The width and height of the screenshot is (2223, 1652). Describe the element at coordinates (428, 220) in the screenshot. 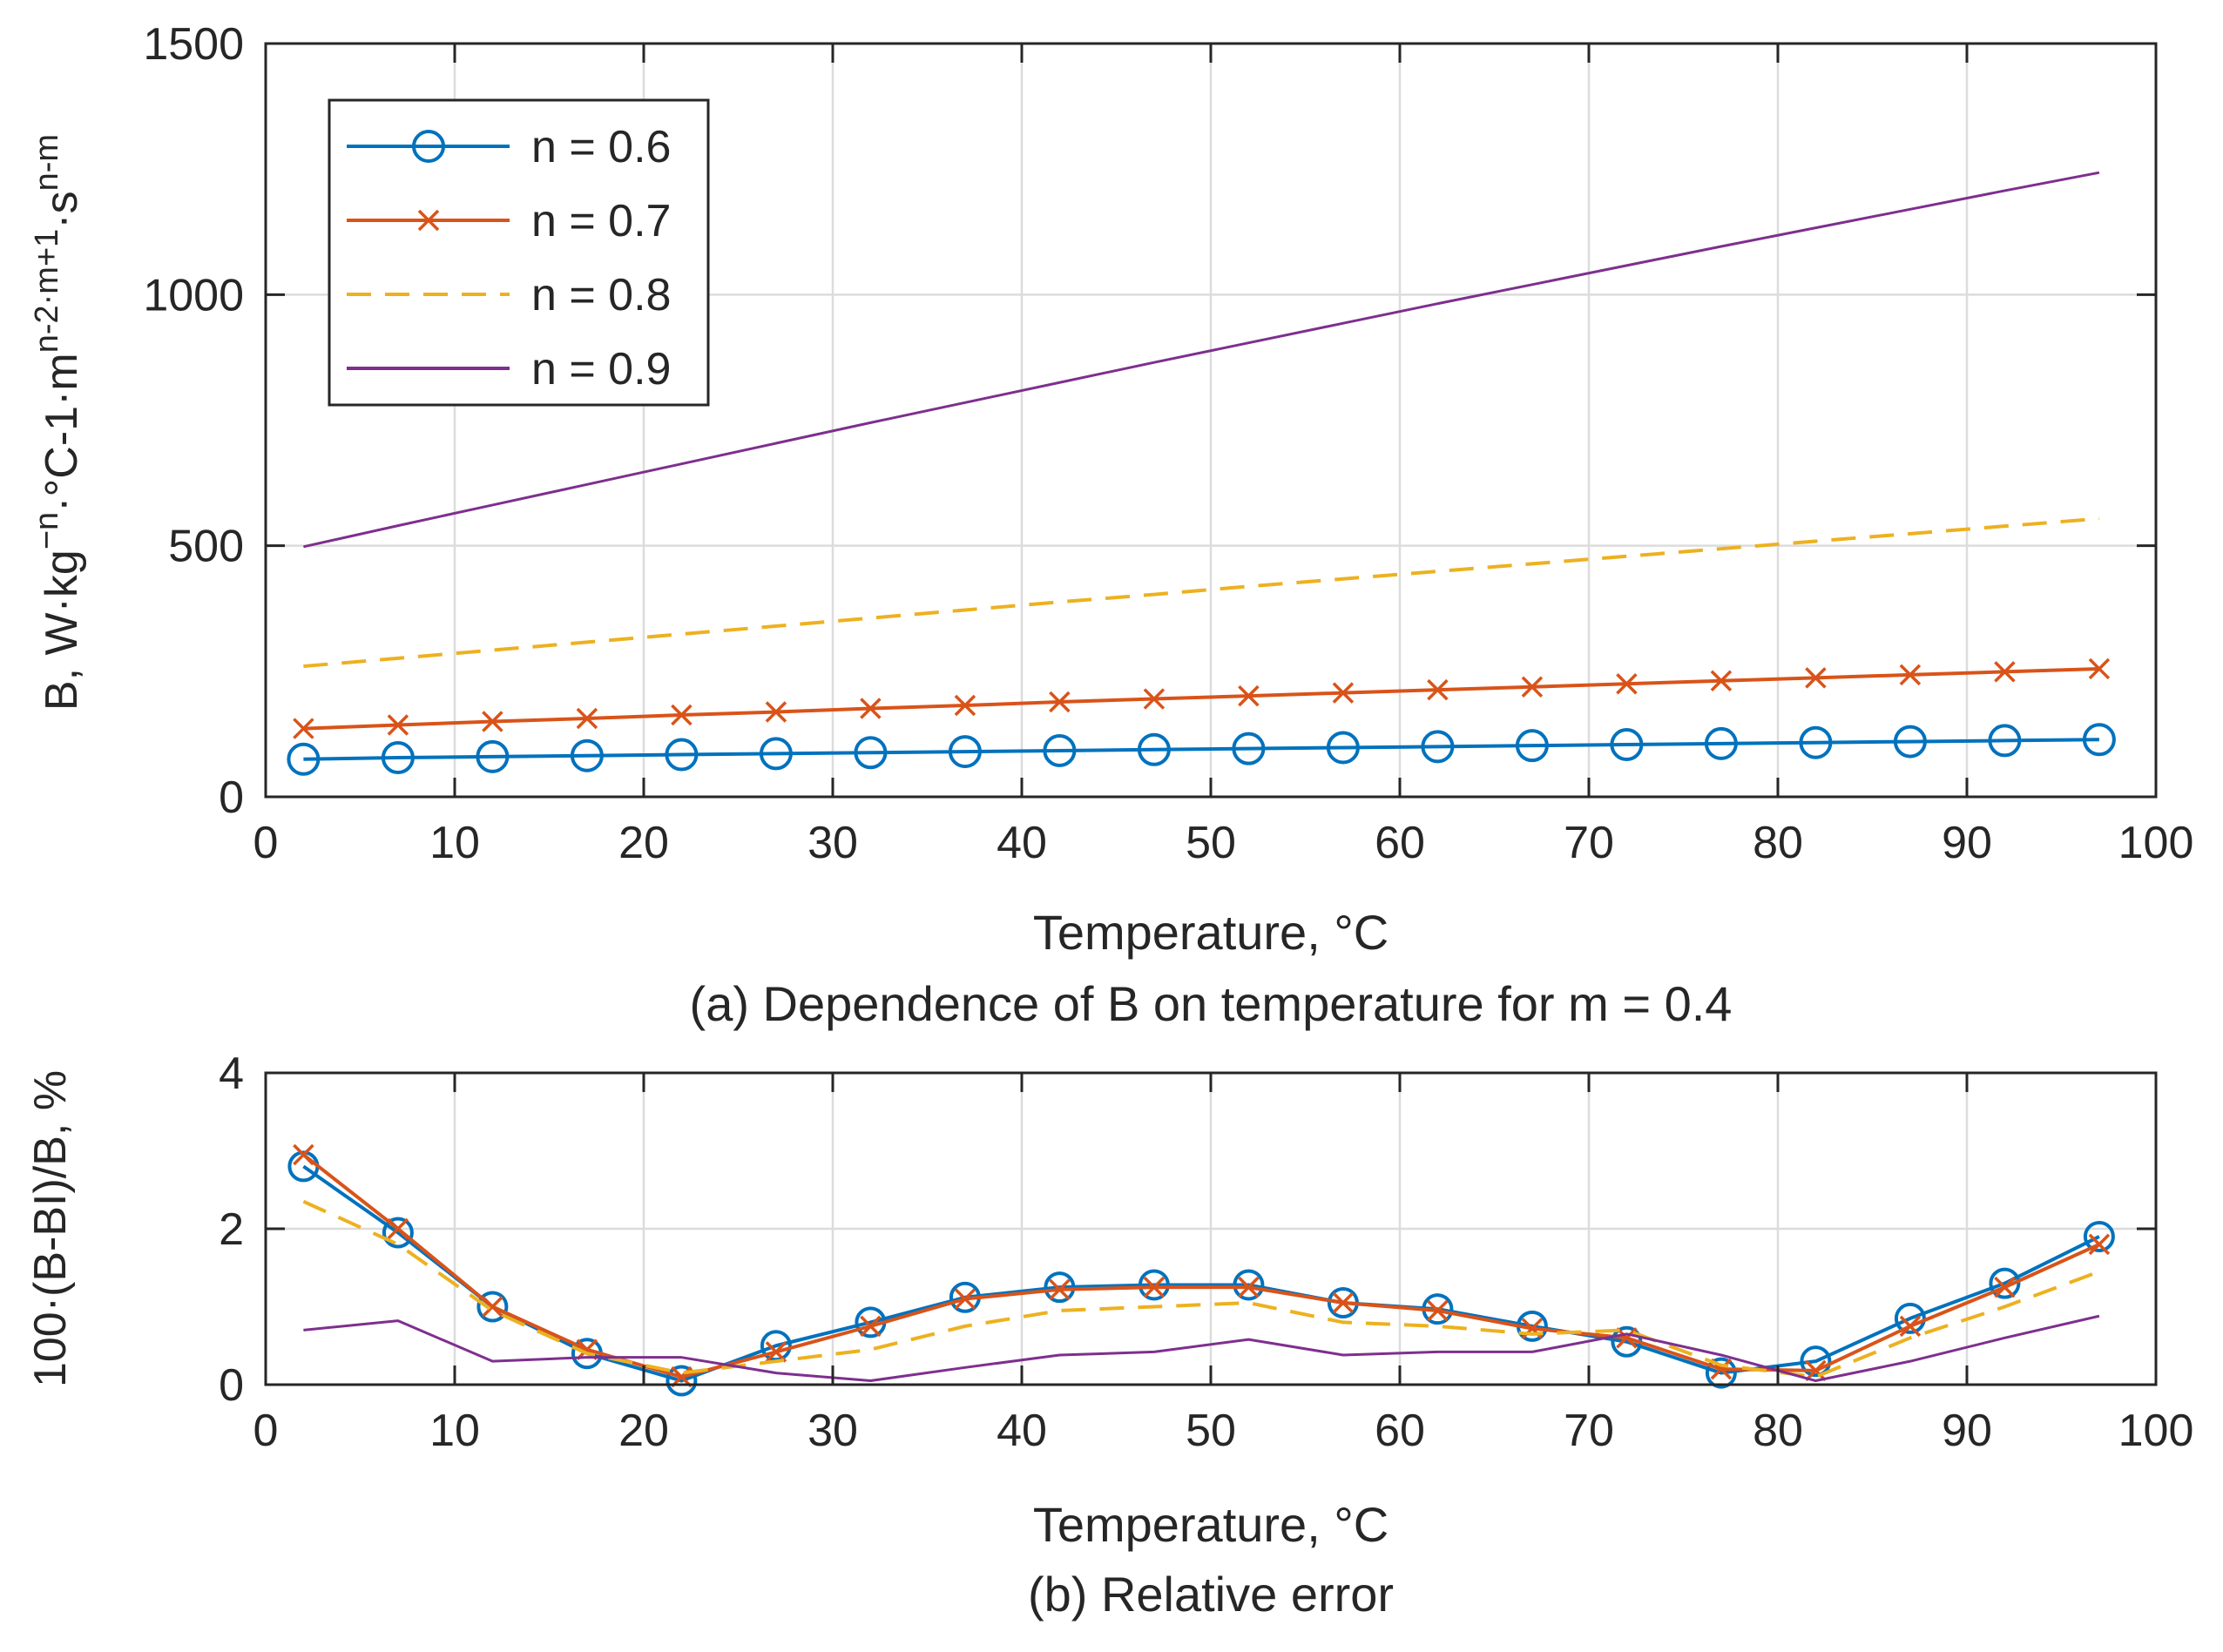

I see `legend-marker` at that location.